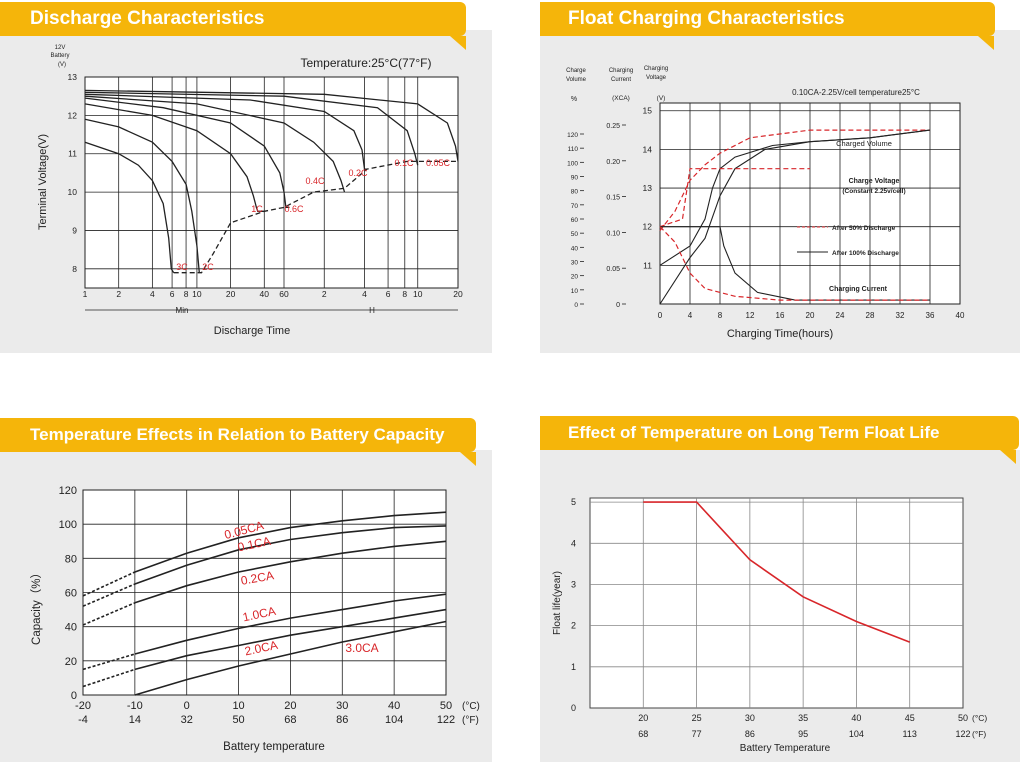 Image resolution: width=1024 pixels, height=762 pixels. Describe the element at coordinates (470, 720) in the screenshot. I see `temp-unit-f: (°F)` at that location.